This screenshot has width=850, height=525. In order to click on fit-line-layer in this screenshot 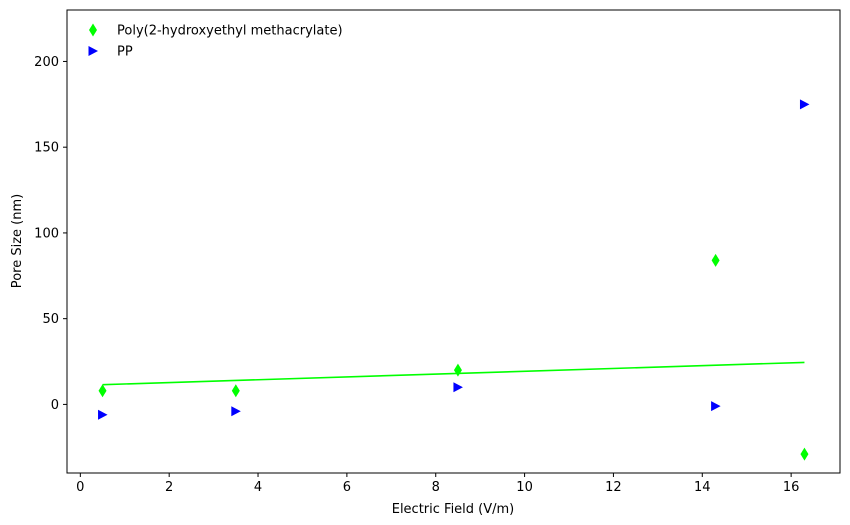, I will do `click(453, 373)`.